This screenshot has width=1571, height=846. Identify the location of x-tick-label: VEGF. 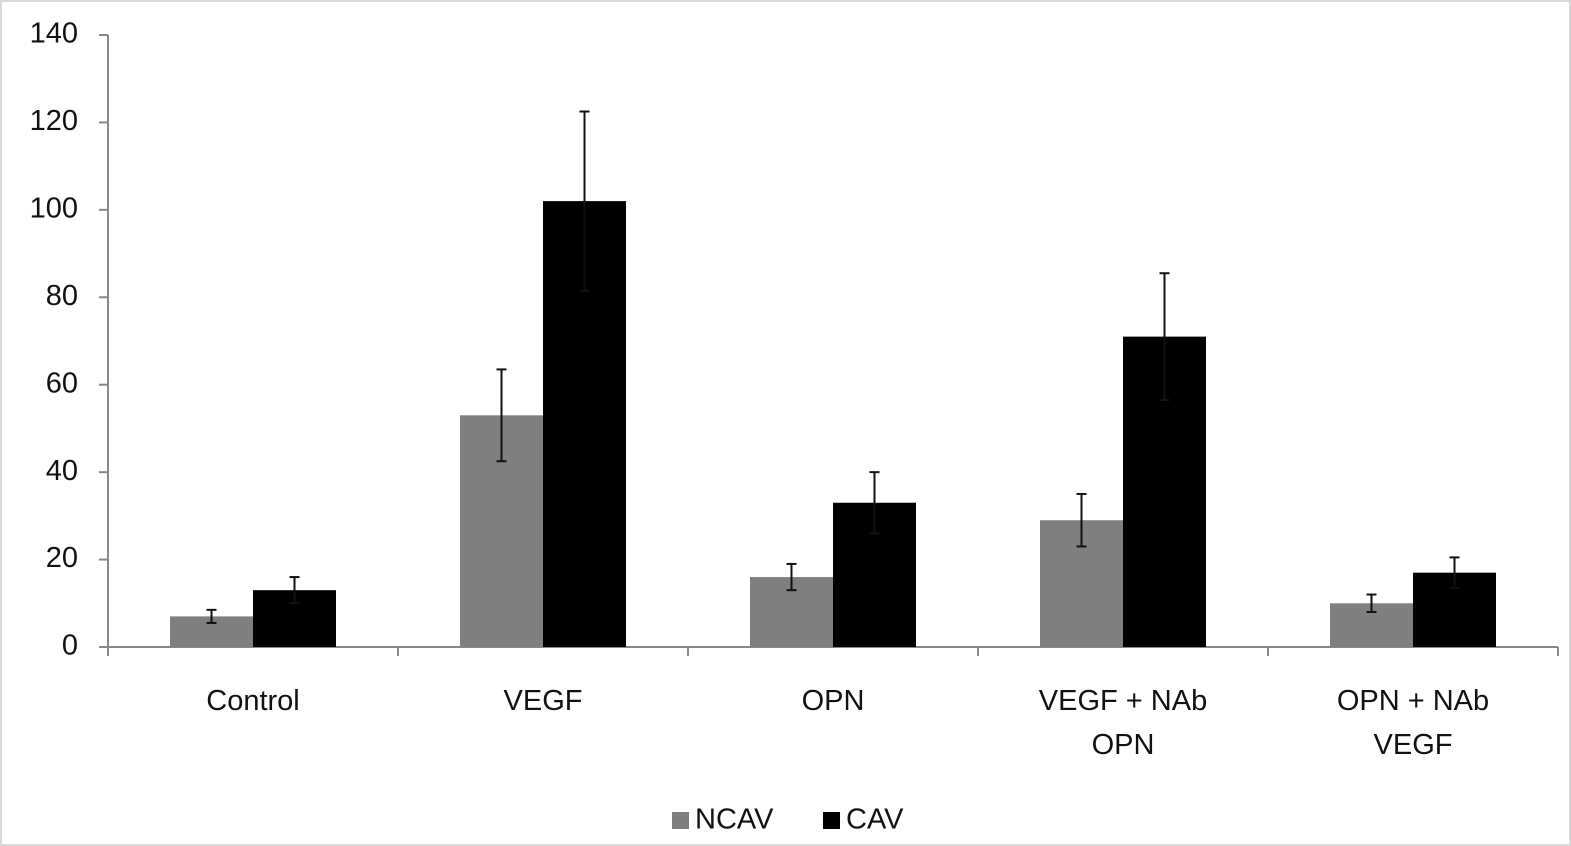
(543, 701).